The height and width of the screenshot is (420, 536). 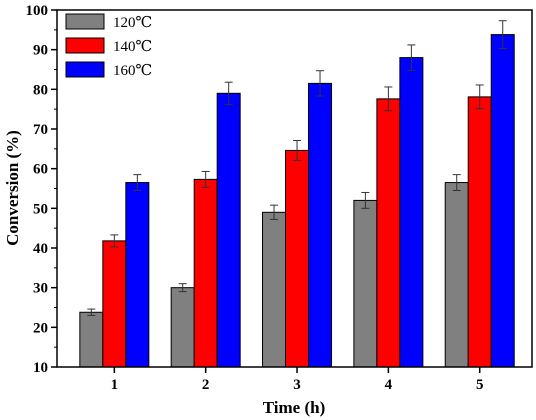 I want to click on x-axis: 1 2 3 4 5, so click(x=297, y=380).